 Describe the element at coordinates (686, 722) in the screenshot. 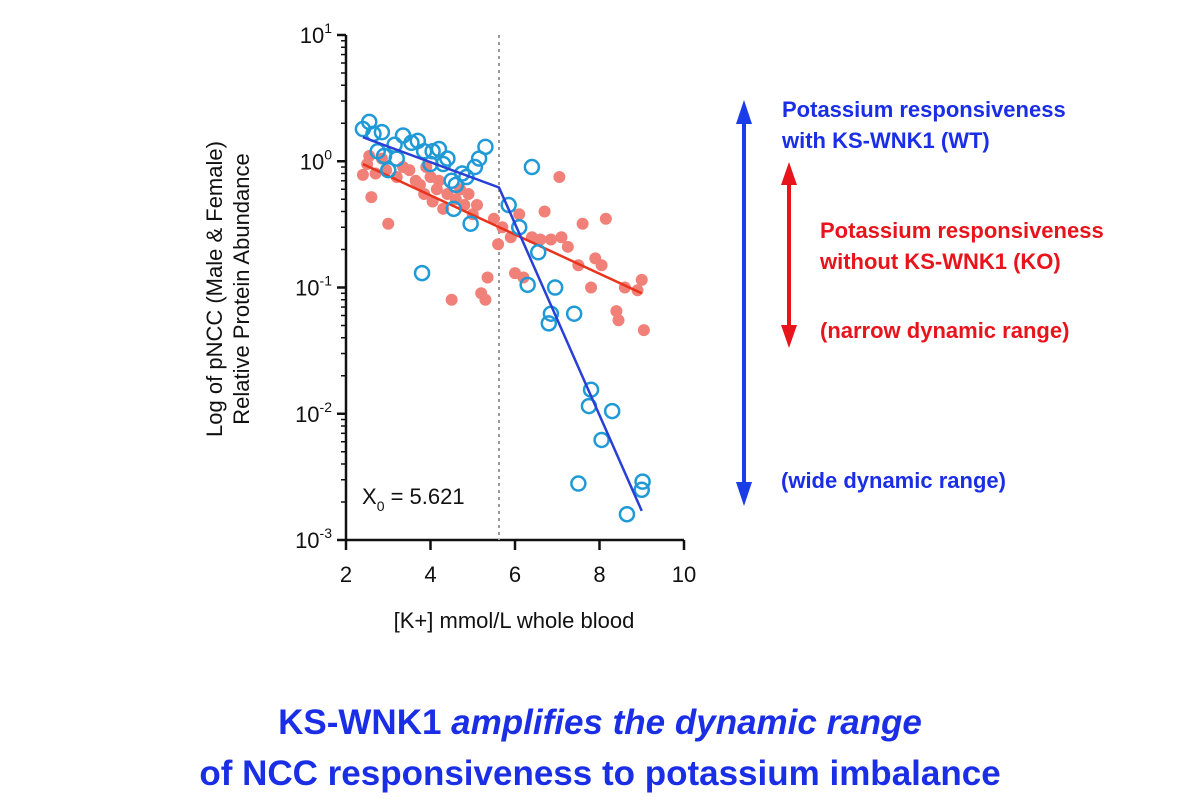

I see `caption-line1-italic: amplifies the dynamic range` at that location.